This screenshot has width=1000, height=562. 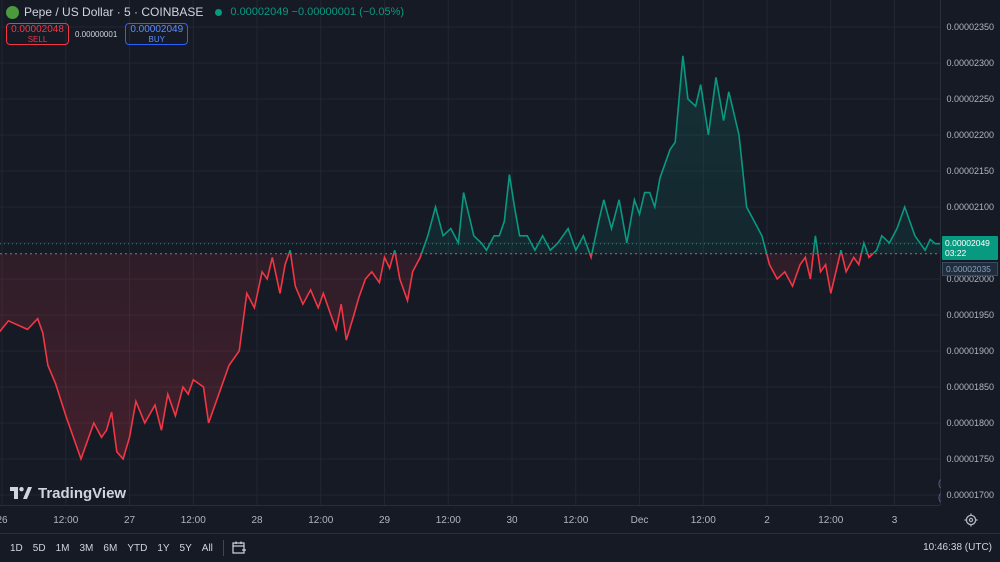 I want to click on time-tick-label: 3, so click(x=894, y=520).